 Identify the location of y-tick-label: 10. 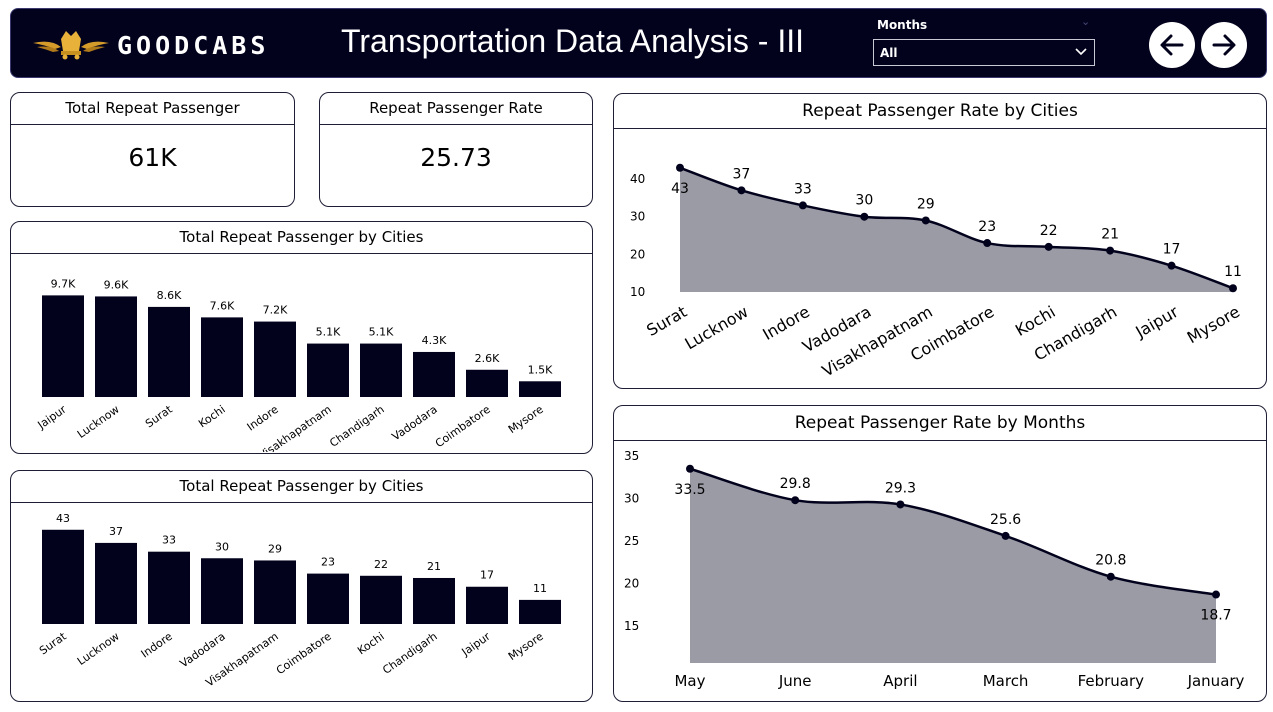
(637, 292).